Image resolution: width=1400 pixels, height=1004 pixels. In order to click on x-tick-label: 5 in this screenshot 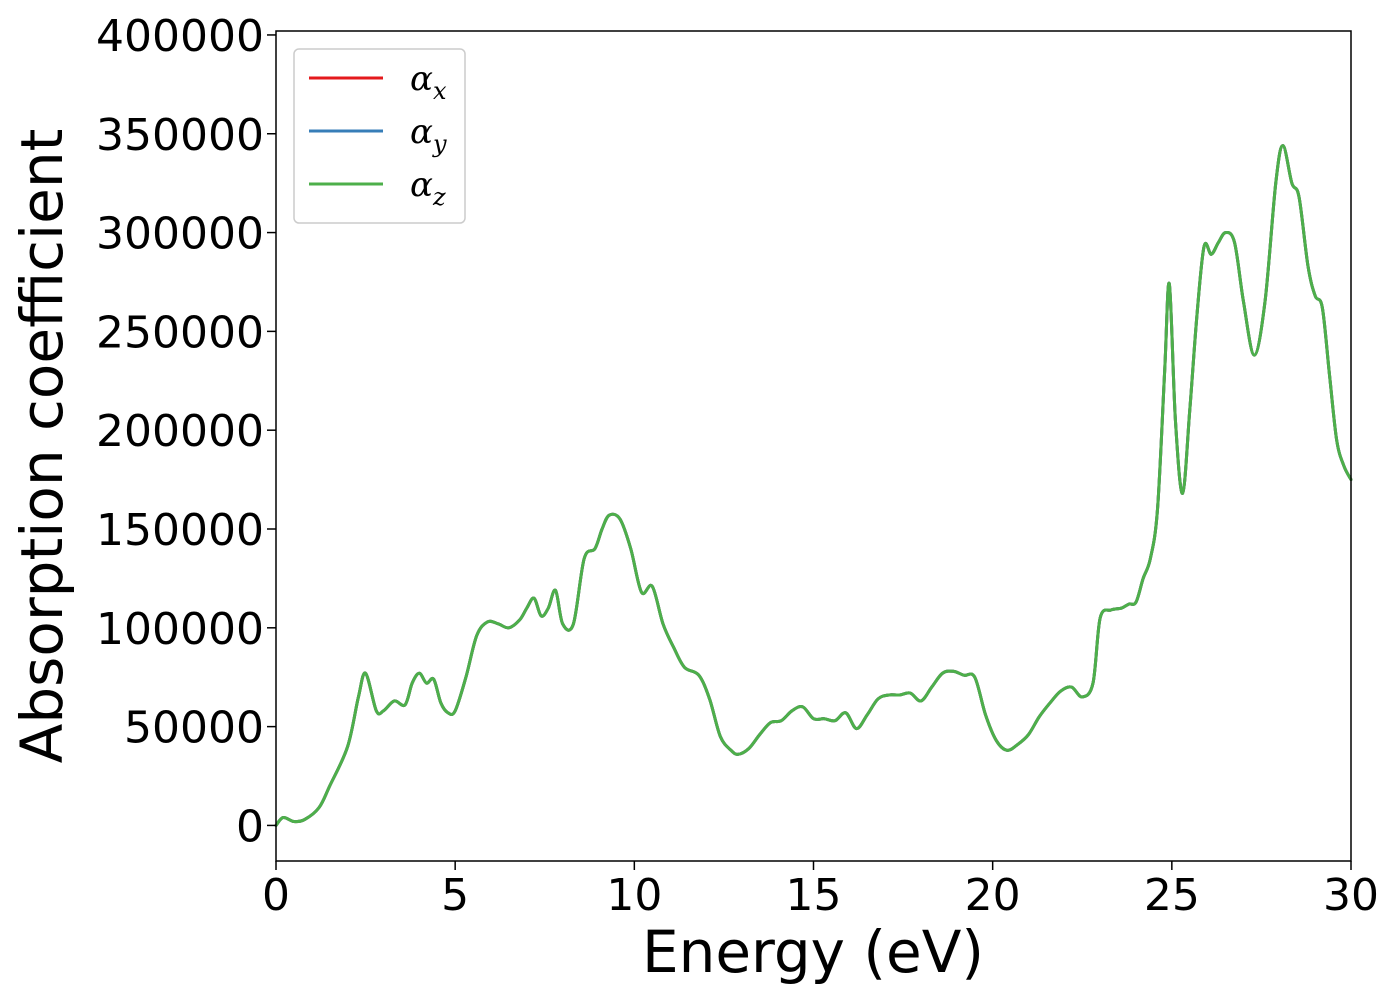, I will do `click(455, 895)`.